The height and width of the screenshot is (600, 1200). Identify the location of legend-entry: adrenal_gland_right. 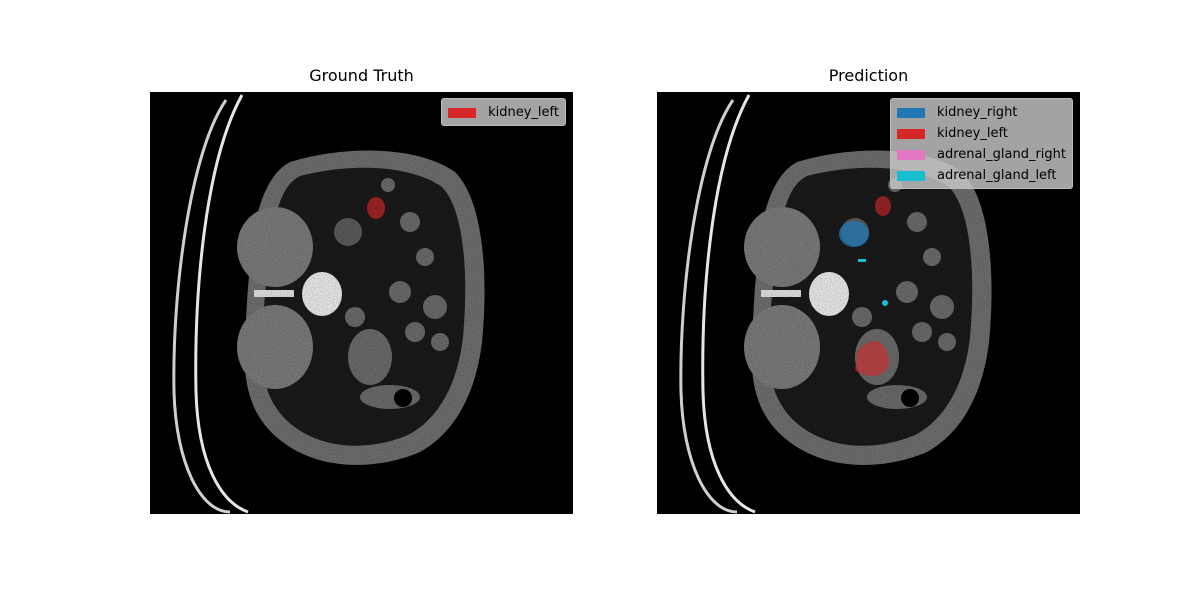
(981, 154).